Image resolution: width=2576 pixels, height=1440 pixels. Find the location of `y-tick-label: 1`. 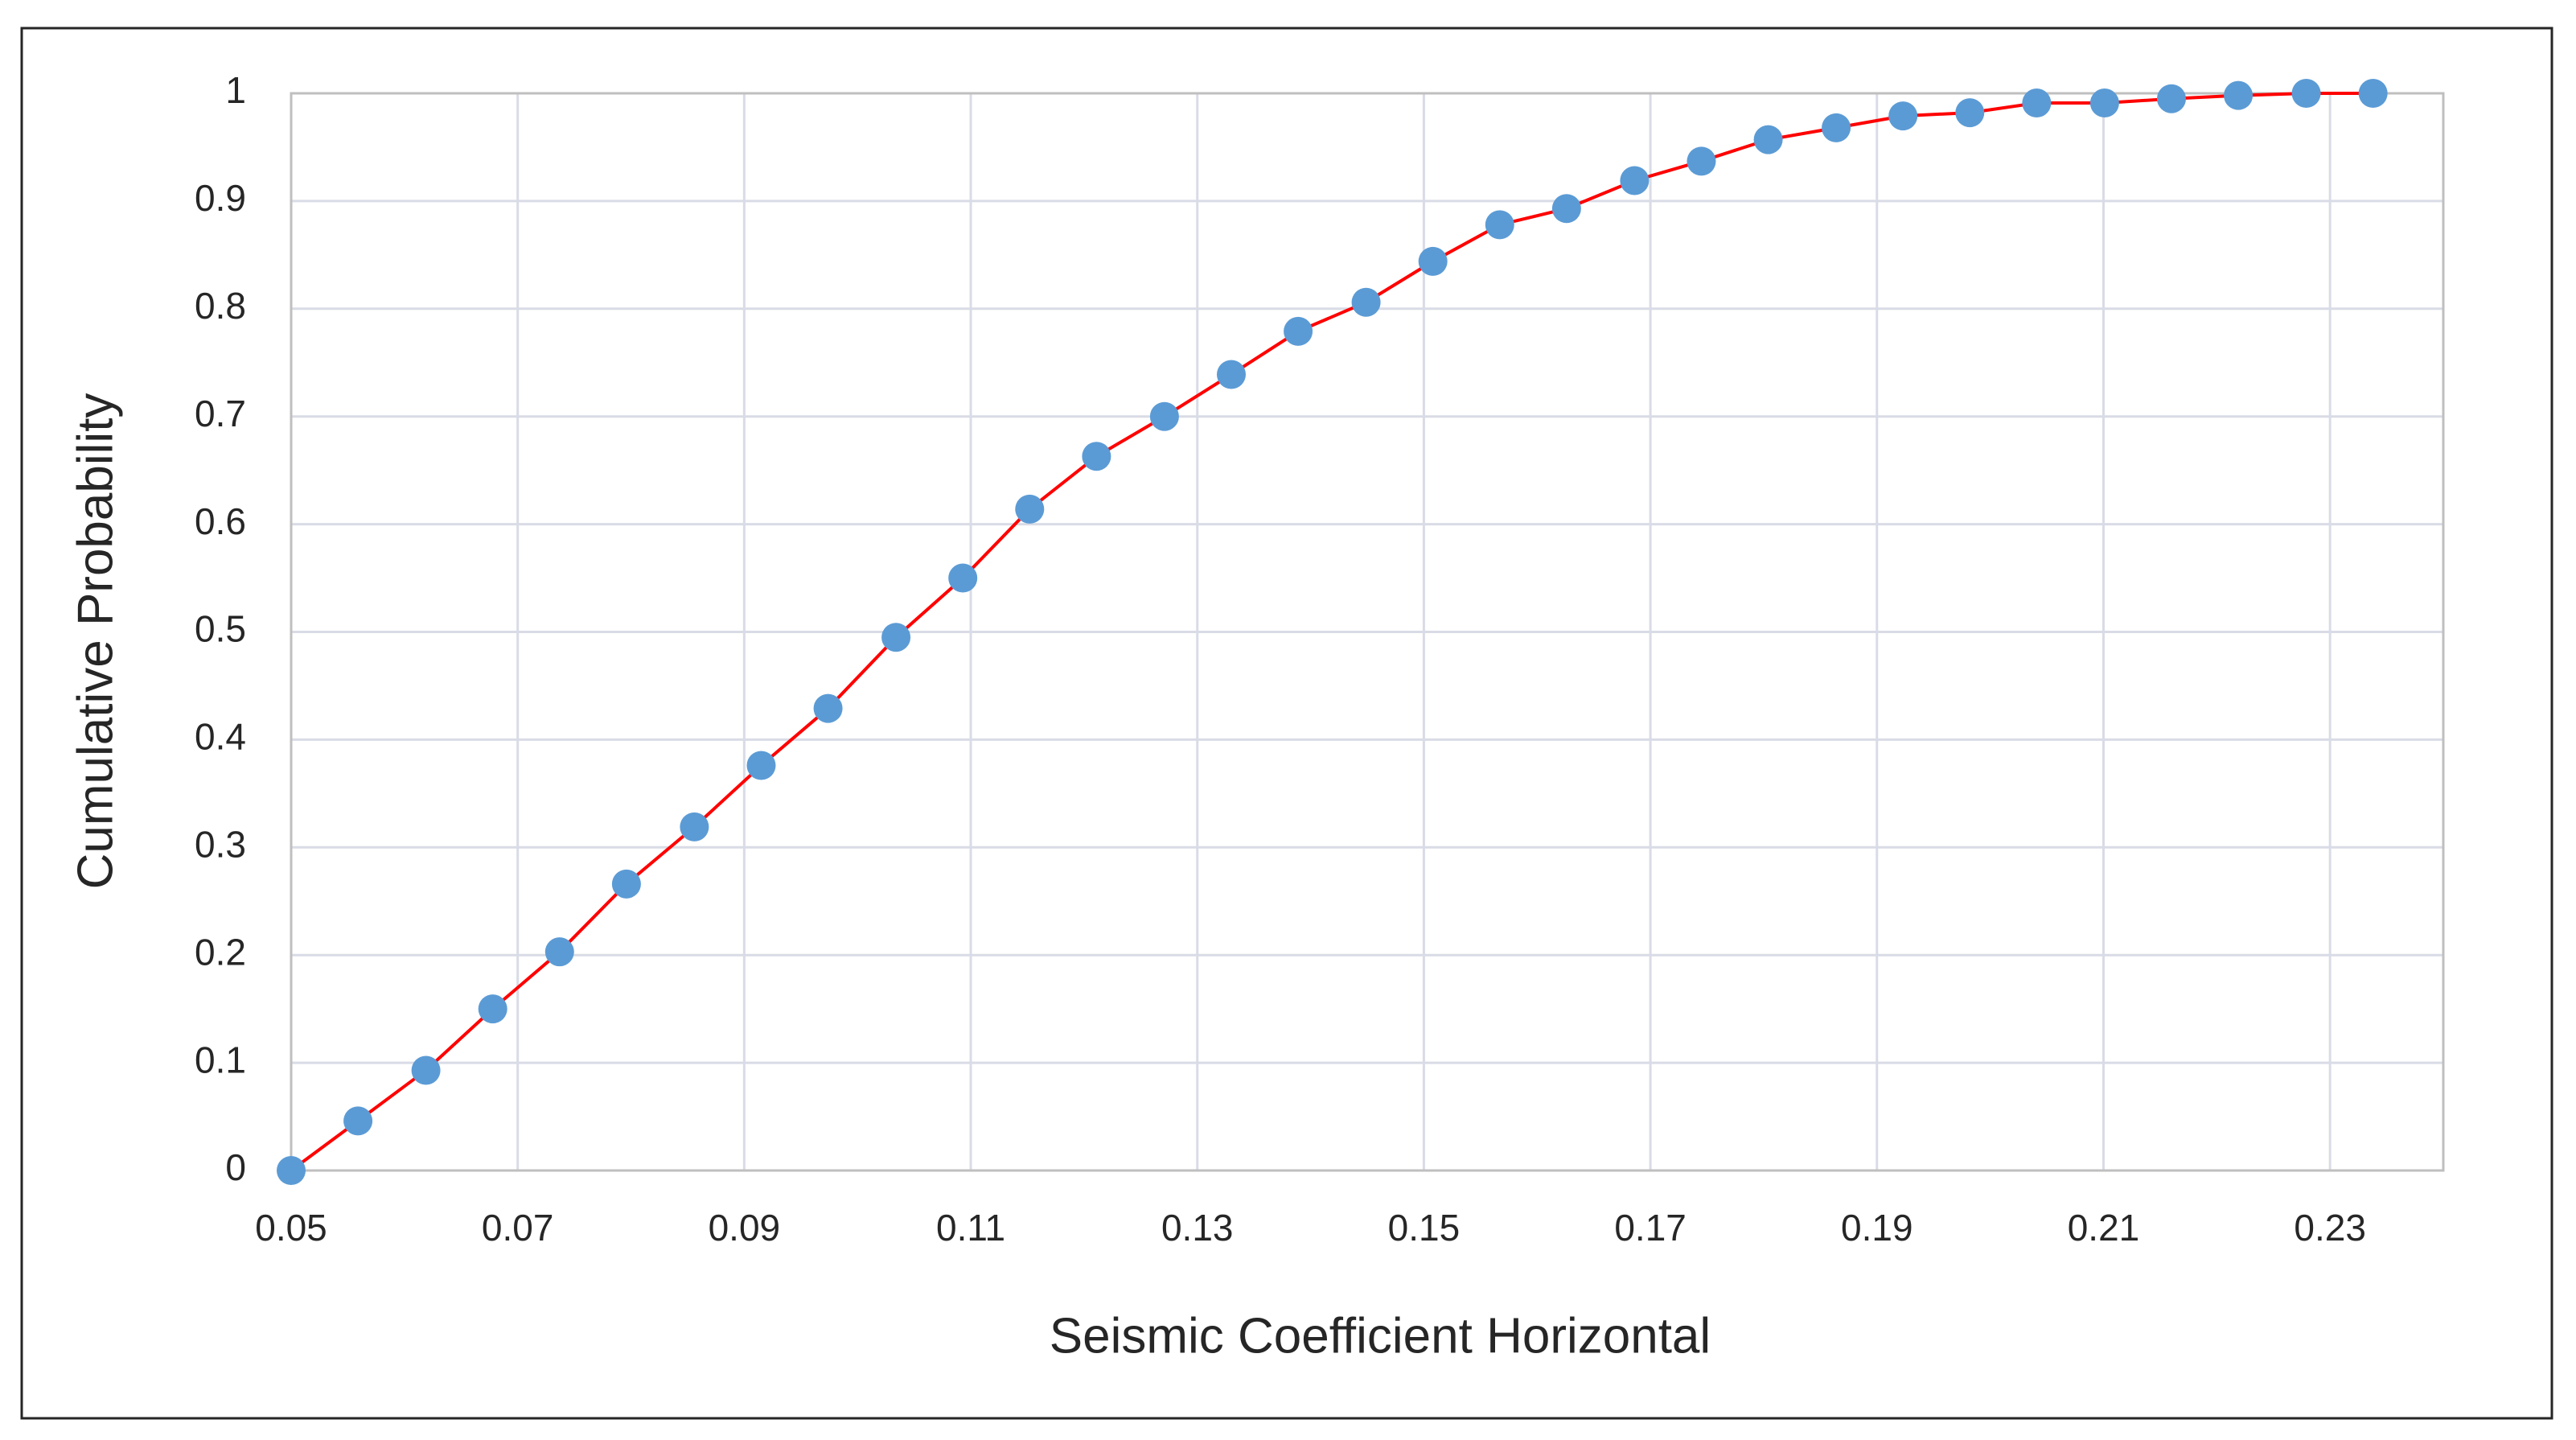

y-tick-label: 1 is located at coordinates (235, 90).